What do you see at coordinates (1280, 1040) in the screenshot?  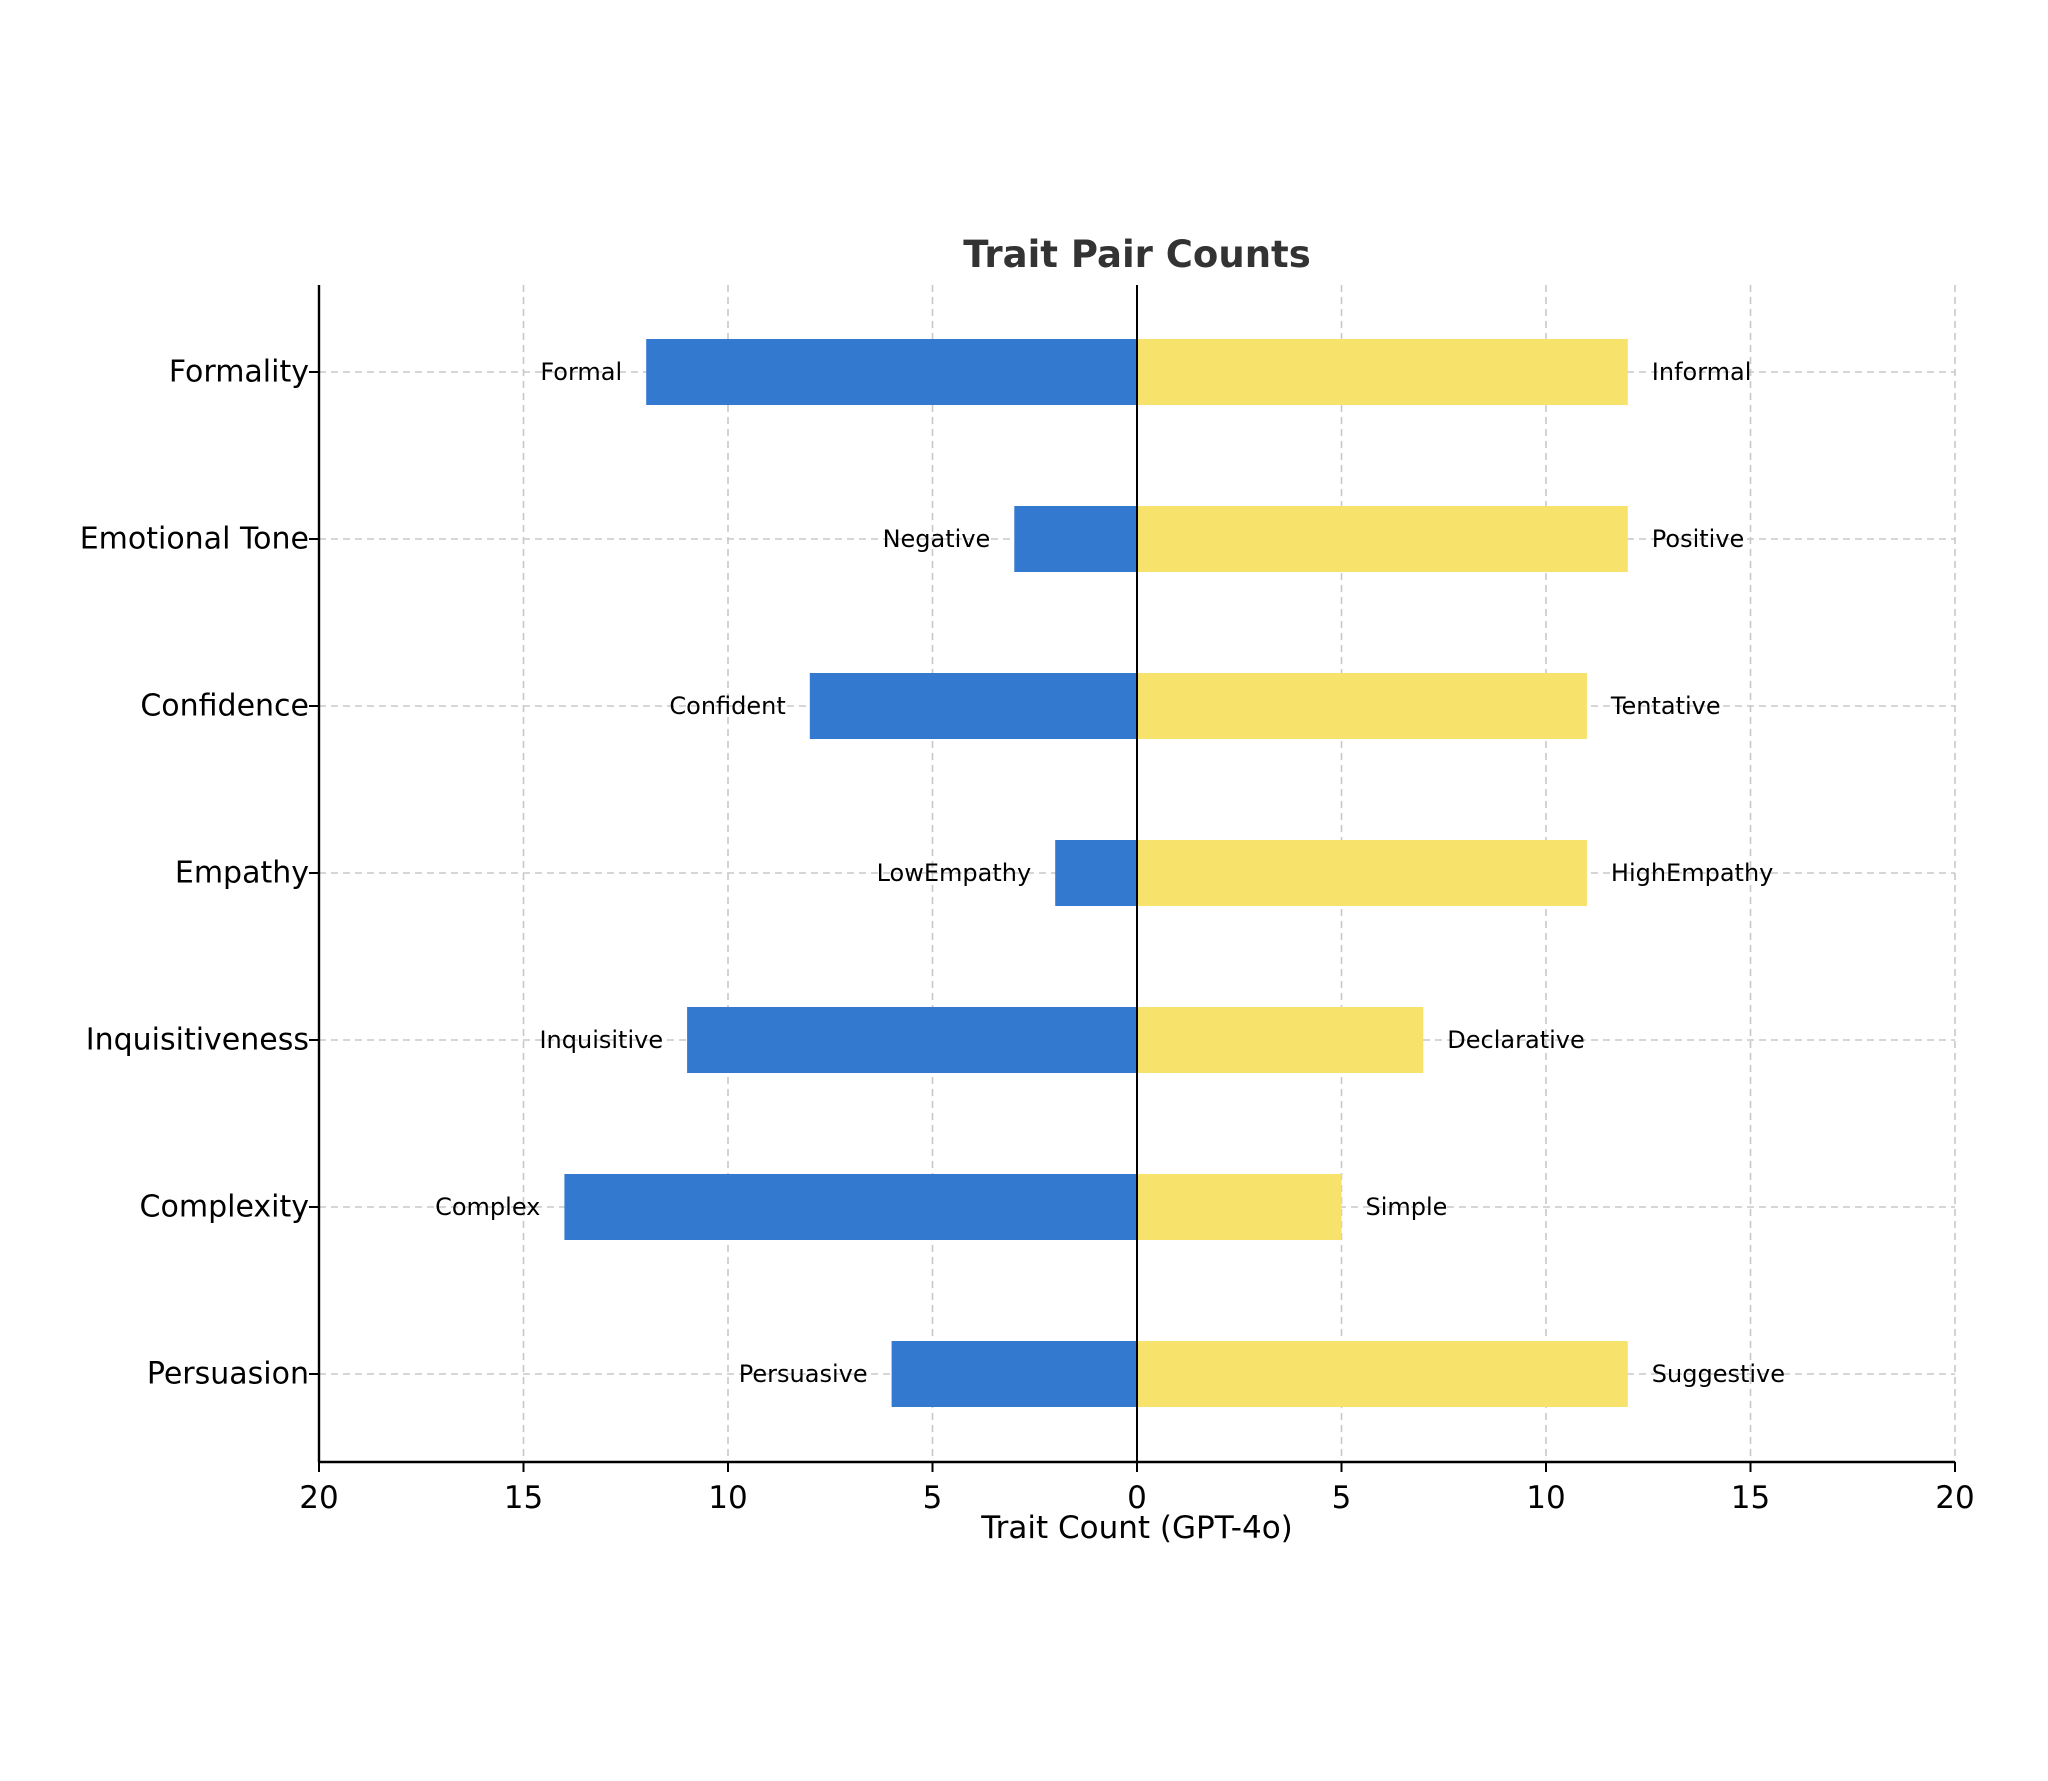 I see `right-bar-inquisitiveness` at bounding box center [1280, 1040].